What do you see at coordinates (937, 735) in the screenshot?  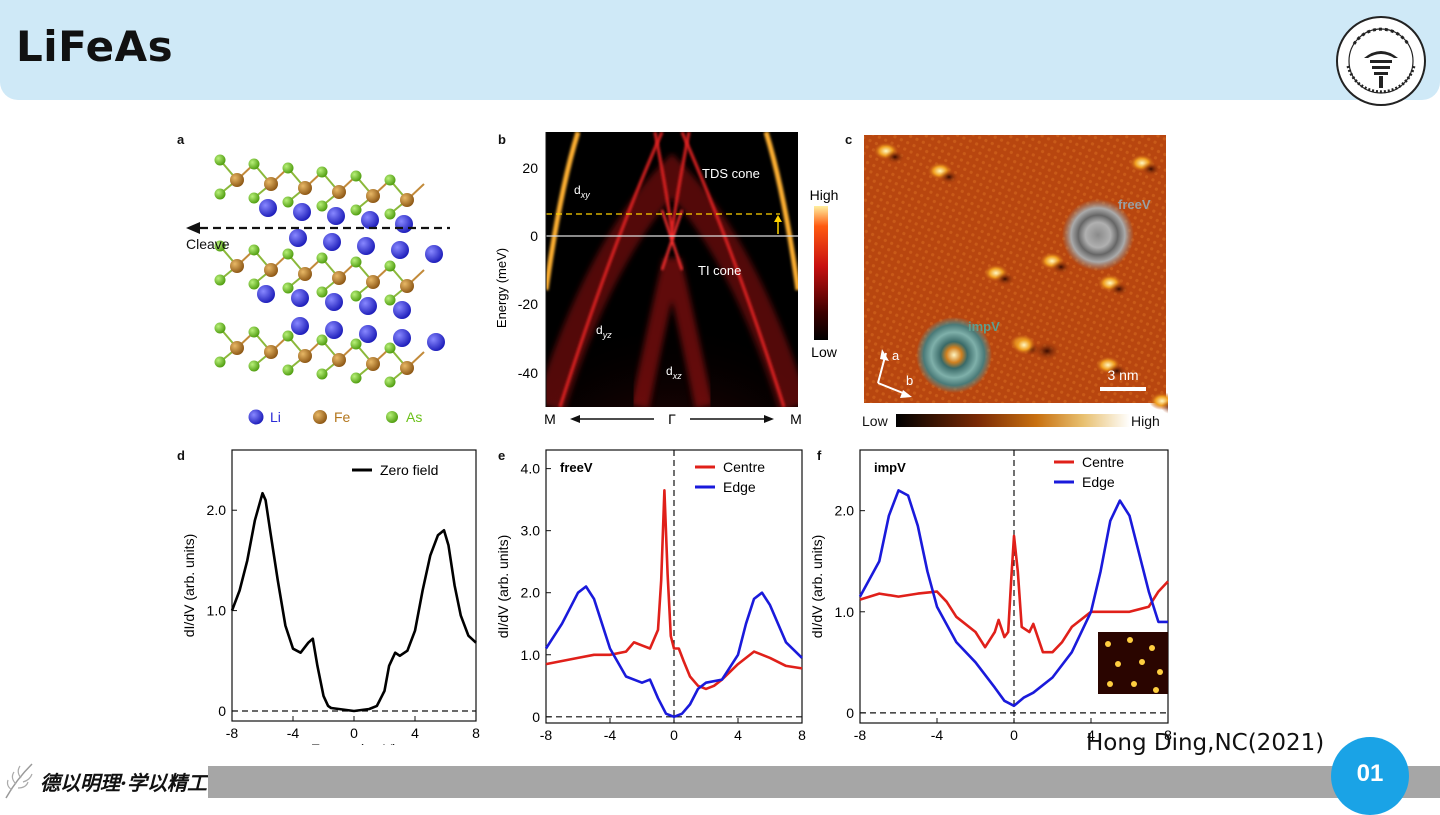 I see `x-tick-label: -4` at bounding box center [937, 735].